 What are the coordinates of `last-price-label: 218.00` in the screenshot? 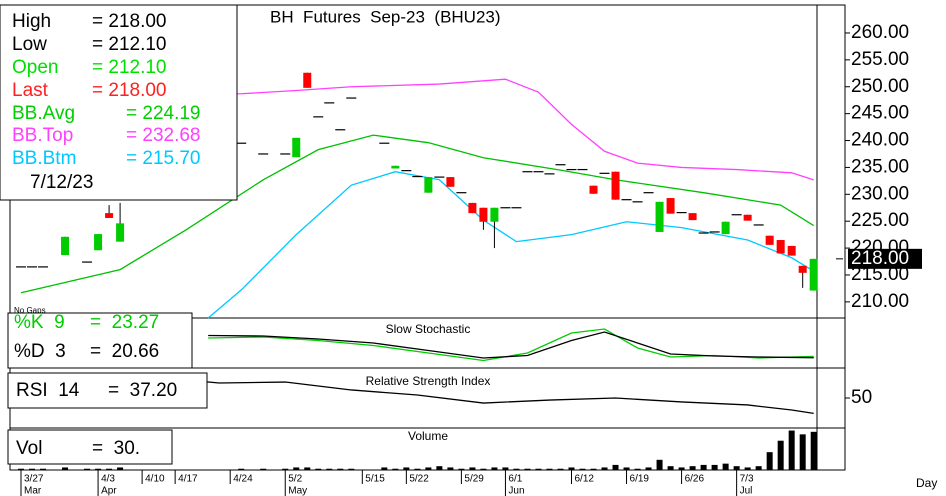 It's located at (880, 258).